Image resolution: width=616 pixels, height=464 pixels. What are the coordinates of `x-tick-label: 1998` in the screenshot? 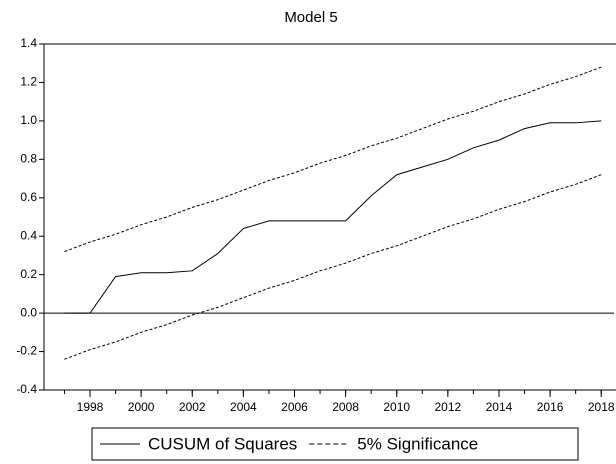 It's located at (90, 407).